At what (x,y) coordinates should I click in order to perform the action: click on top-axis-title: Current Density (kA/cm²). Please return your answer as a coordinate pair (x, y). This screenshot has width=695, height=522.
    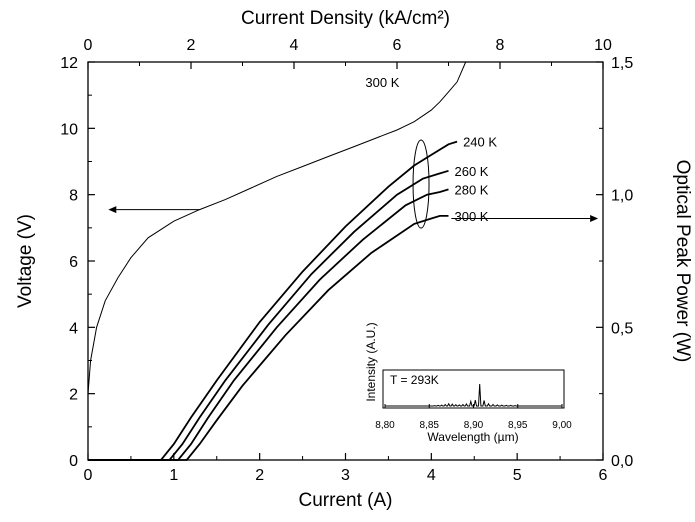
    Looking at the image, I should click on (345, 18).